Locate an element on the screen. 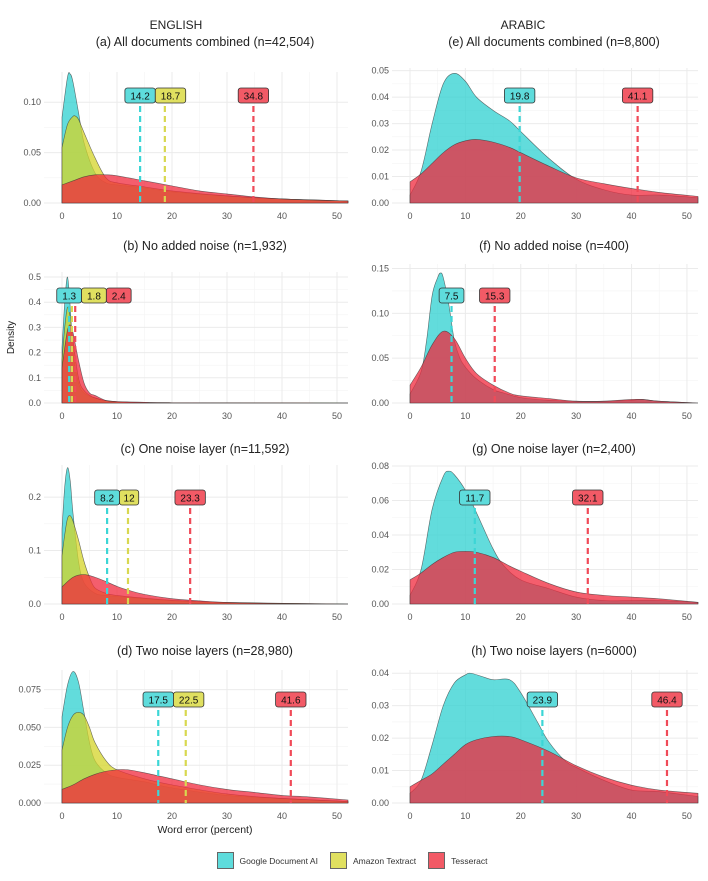  panel-title: (a) All documents combined (n=42,504) is located at coordinates (205, 42).